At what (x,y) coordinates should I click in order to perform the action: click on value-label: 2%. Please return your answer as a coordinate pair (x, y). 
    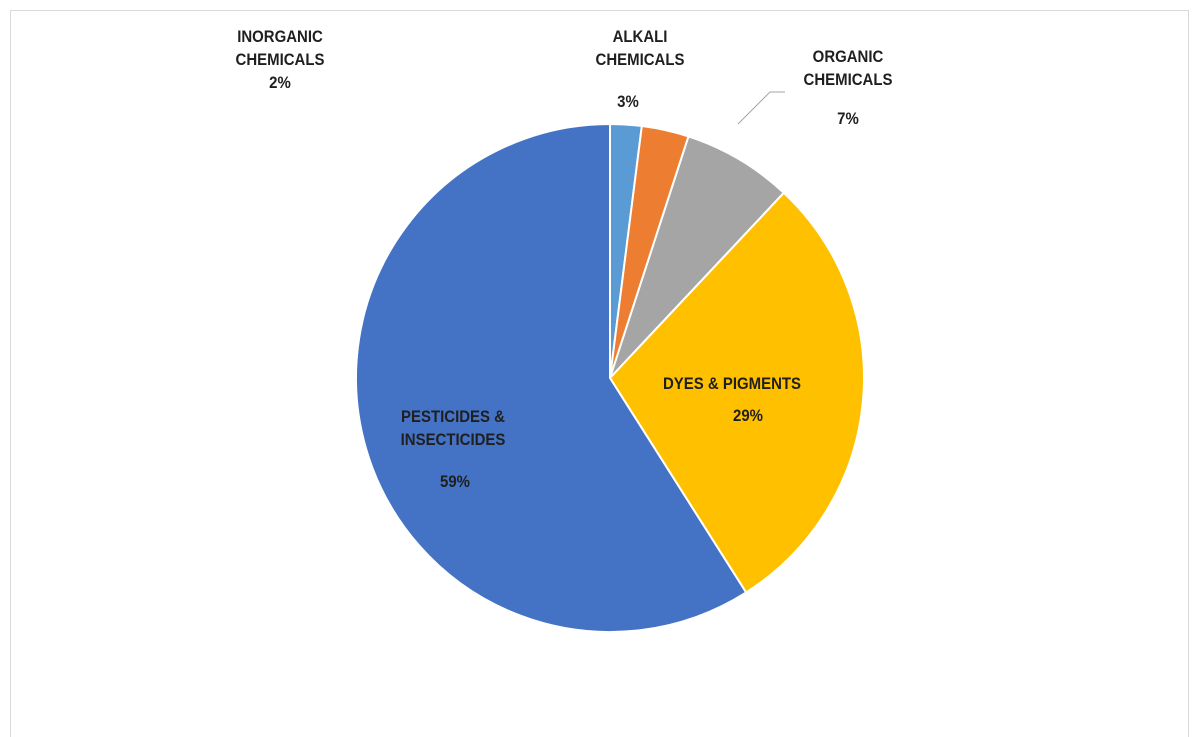
    Looking at the image, I should click on (280, 82).